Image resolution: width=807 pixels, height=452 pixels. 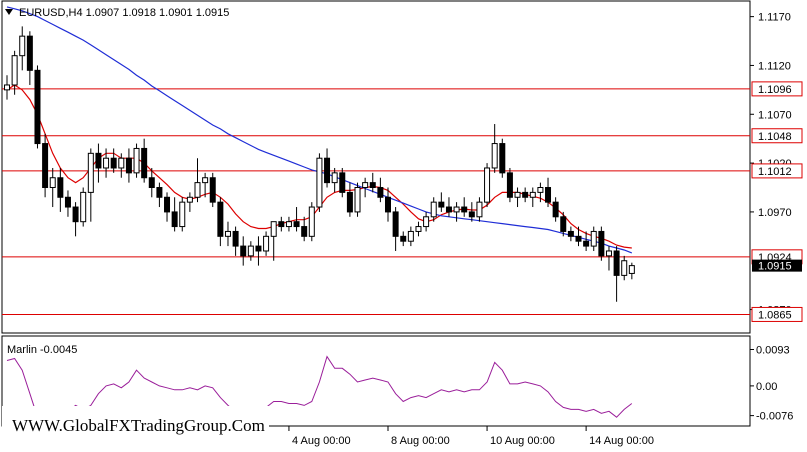 I want to click on current-price-label: 1.0915, so click(x=775, y=267).